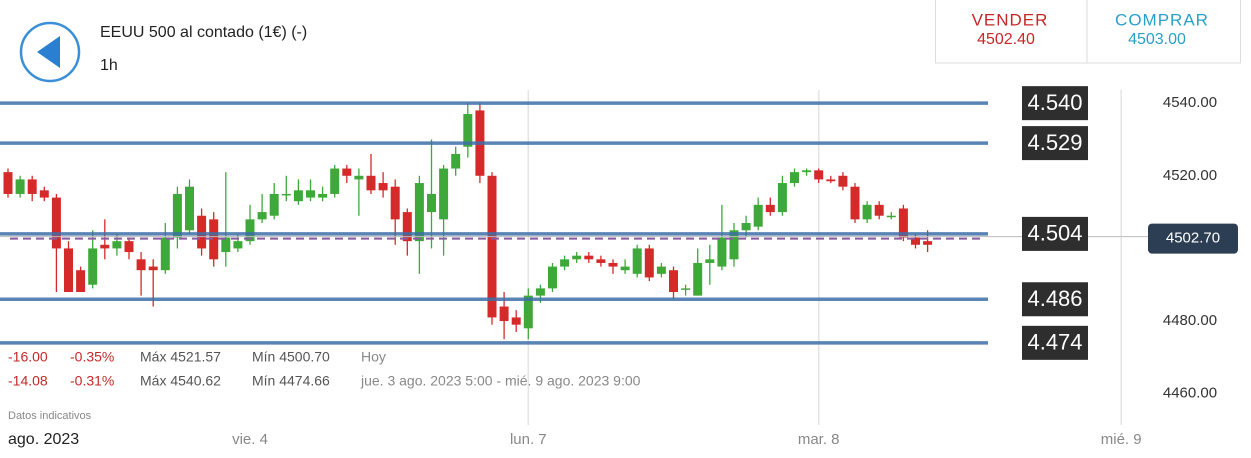  I want to click on change-percent: -0.31%, so click(92, 381).